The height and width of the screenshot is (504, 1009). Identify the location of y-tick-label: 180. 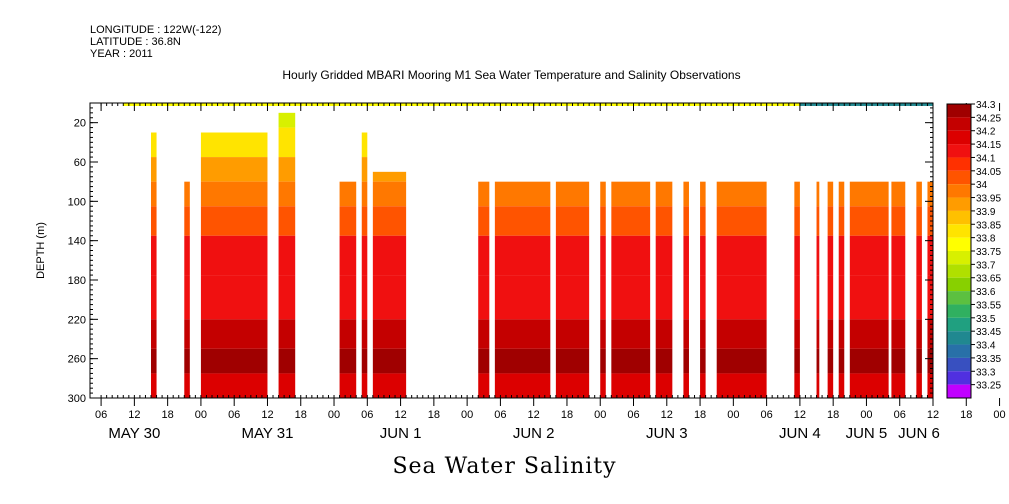
(77, 281).